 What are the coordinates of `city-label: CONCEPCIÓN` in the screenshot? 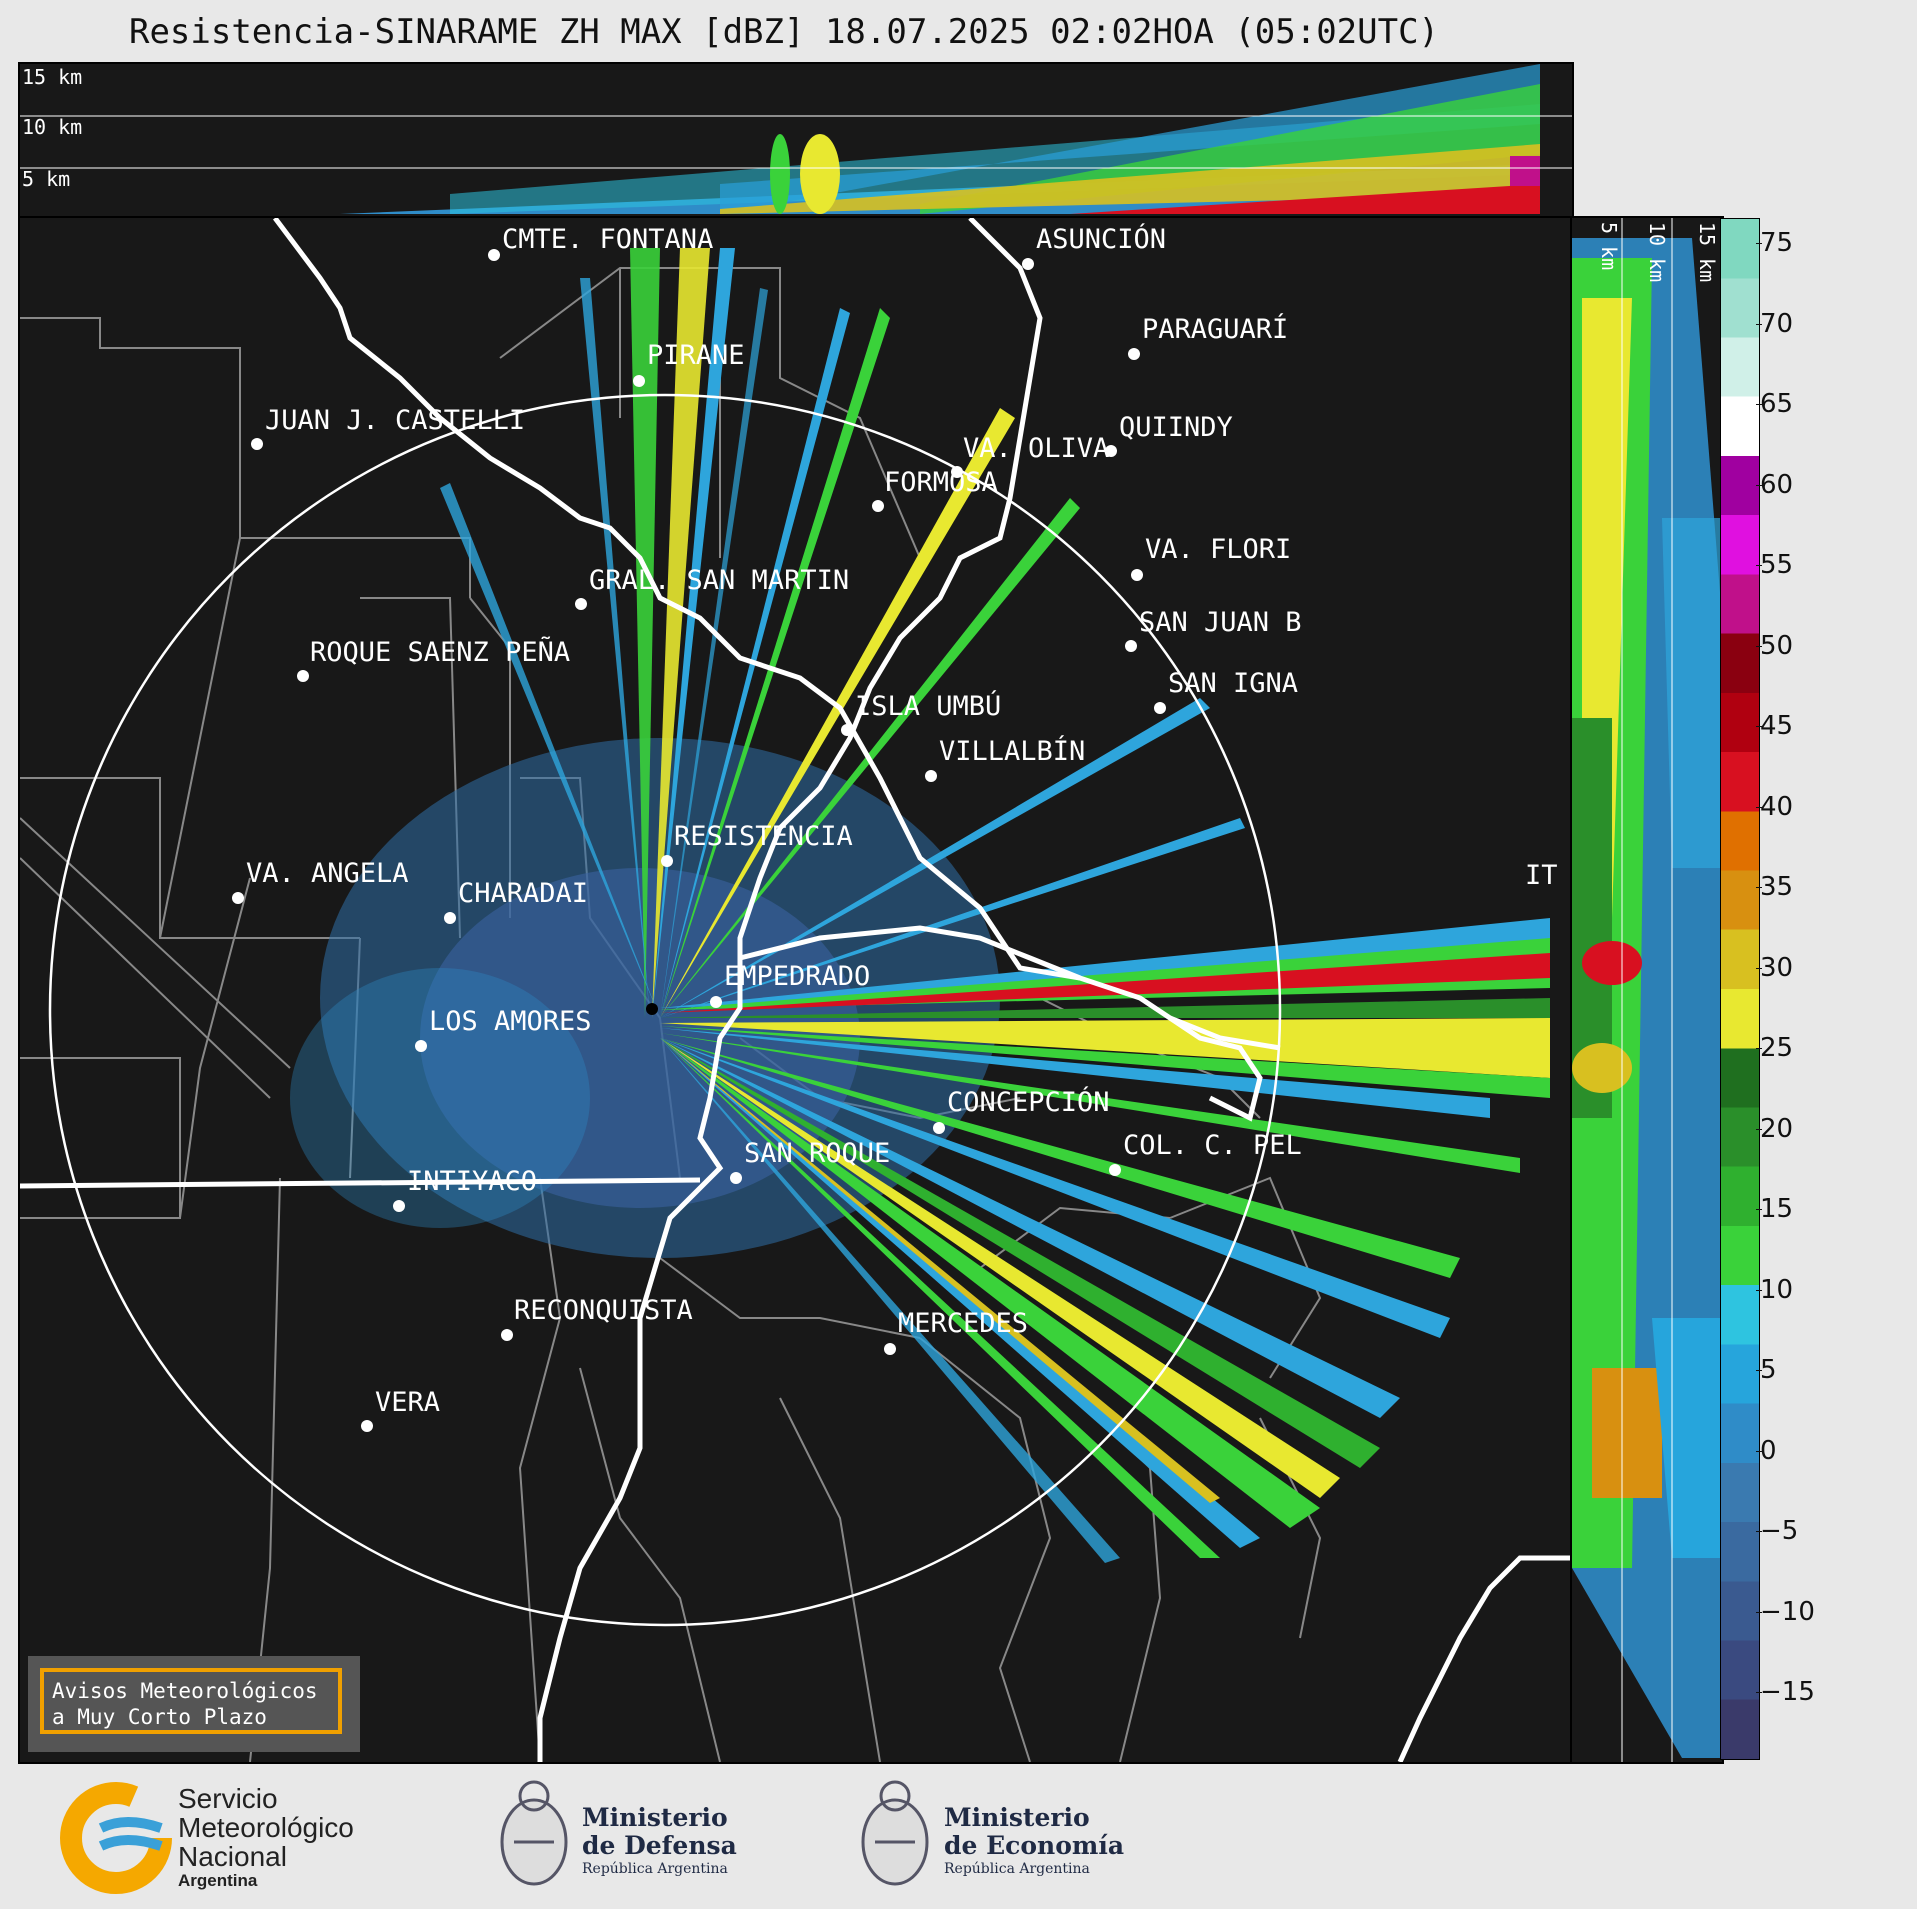 It's located at (1028, 1102).